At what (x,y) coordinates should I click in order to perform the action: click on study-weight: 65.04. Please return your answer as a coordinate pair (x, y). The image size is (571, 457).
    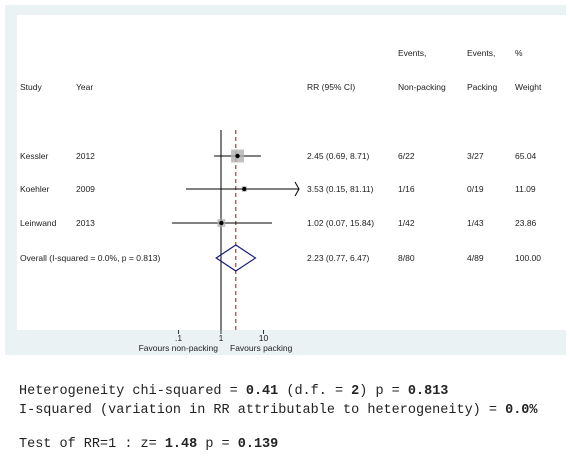
    Looking at the image, I should click on (526, 156).